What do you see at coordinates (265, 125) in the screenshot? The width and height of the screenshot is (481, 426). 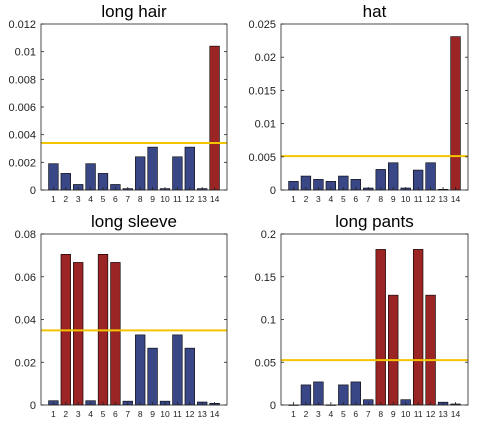 I see `y-tick-label: 0.01` at bounding box center [265, 125].